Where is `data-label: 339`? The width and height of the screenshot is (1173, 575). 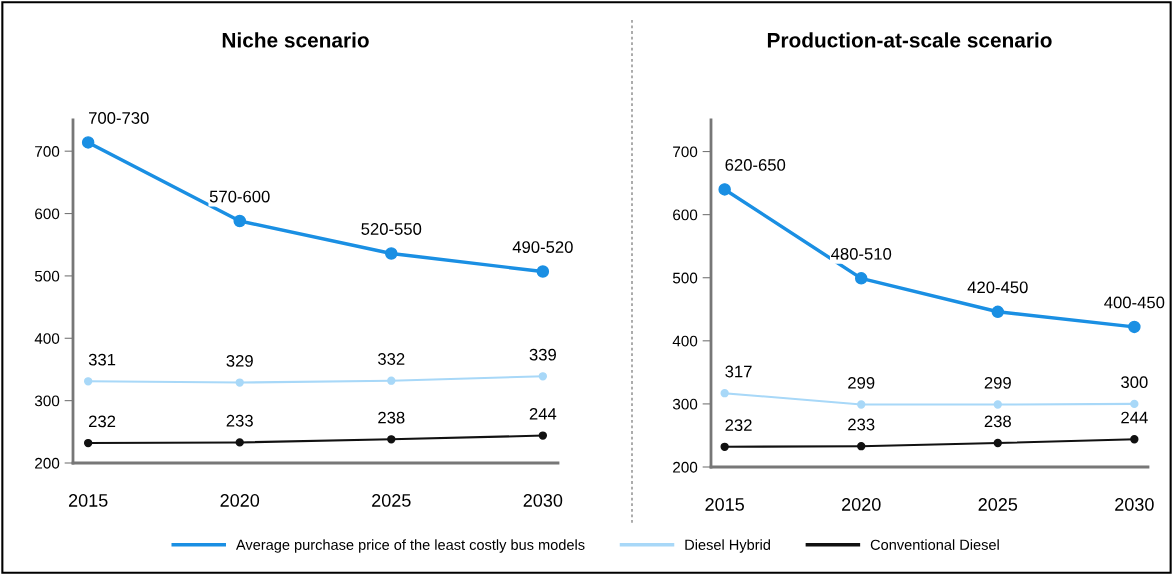
data-label: 339 is located at coordinates (542, 354).